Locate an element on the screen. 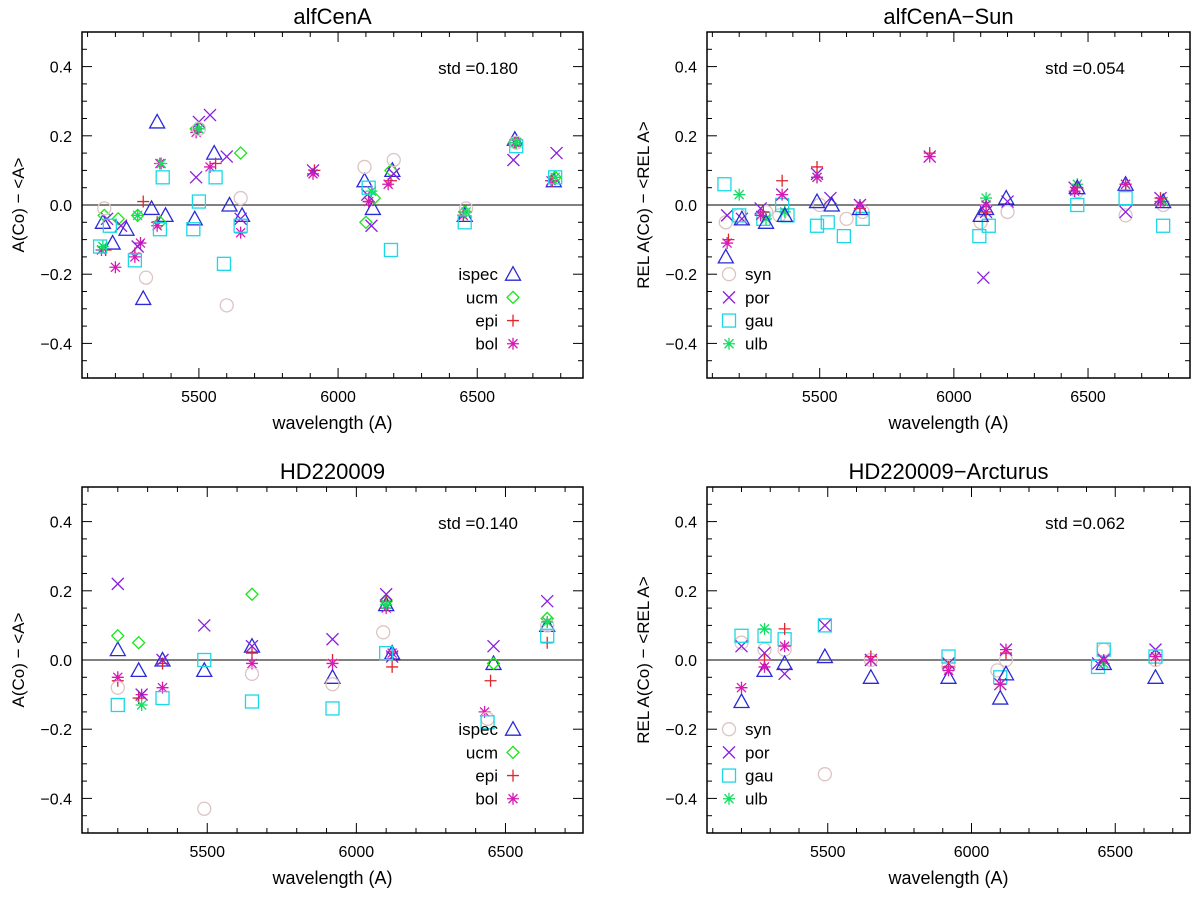 The image size is (1200, 897). legend-label-syn: syn is located at coordinates (758, 274).